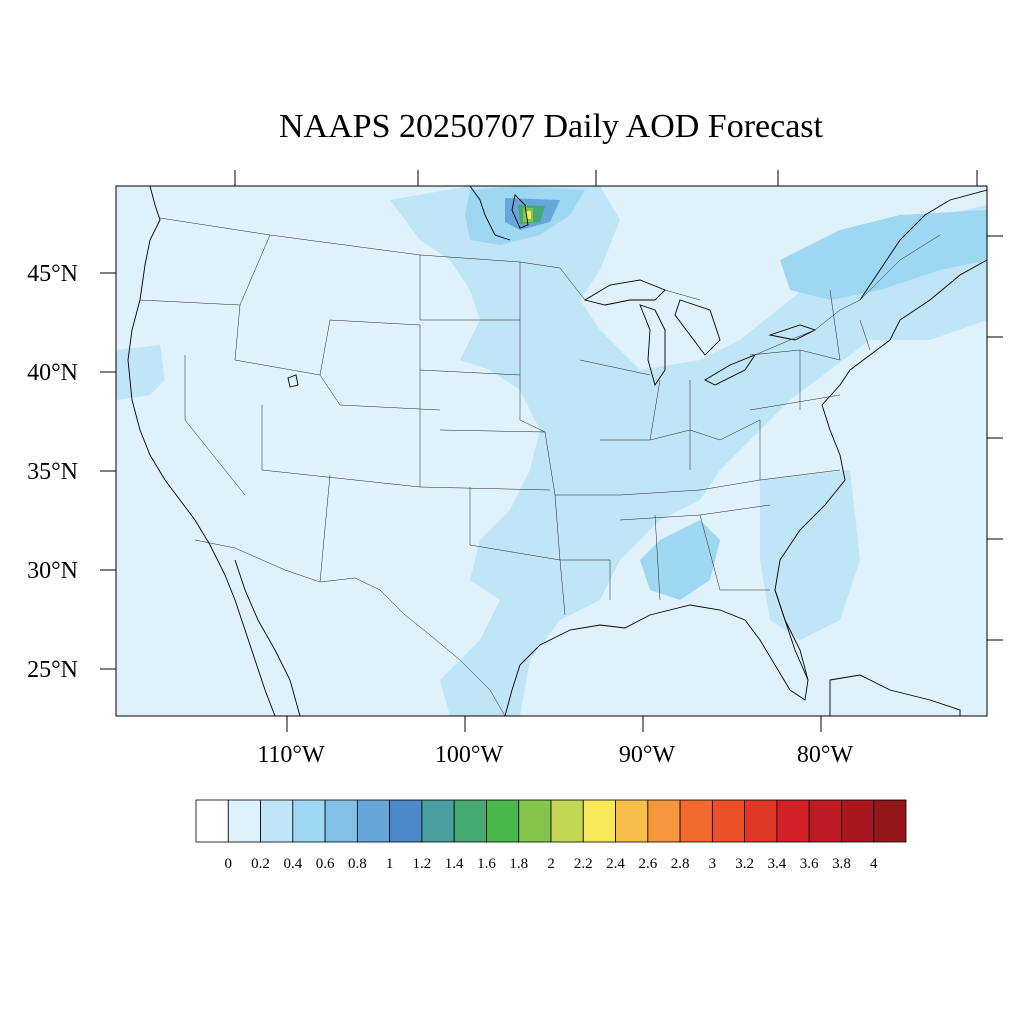 Image resolution: width=1024 pixels, height=1024 pixels. I want to click on colorbar-label: 1.2, so click(422, 864).